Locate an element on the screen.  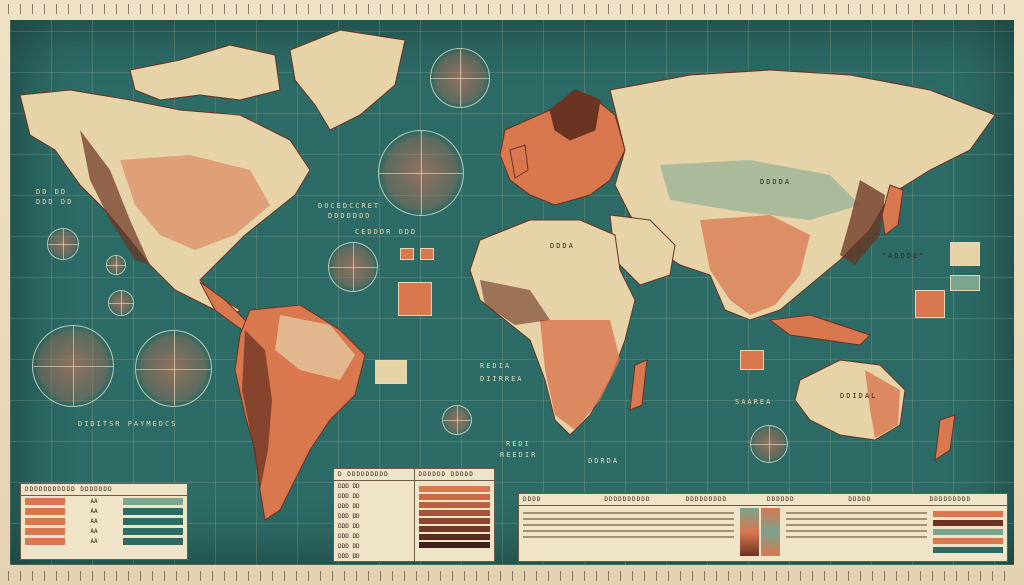
inset-circle-indian is located at coordinates (769, 444).